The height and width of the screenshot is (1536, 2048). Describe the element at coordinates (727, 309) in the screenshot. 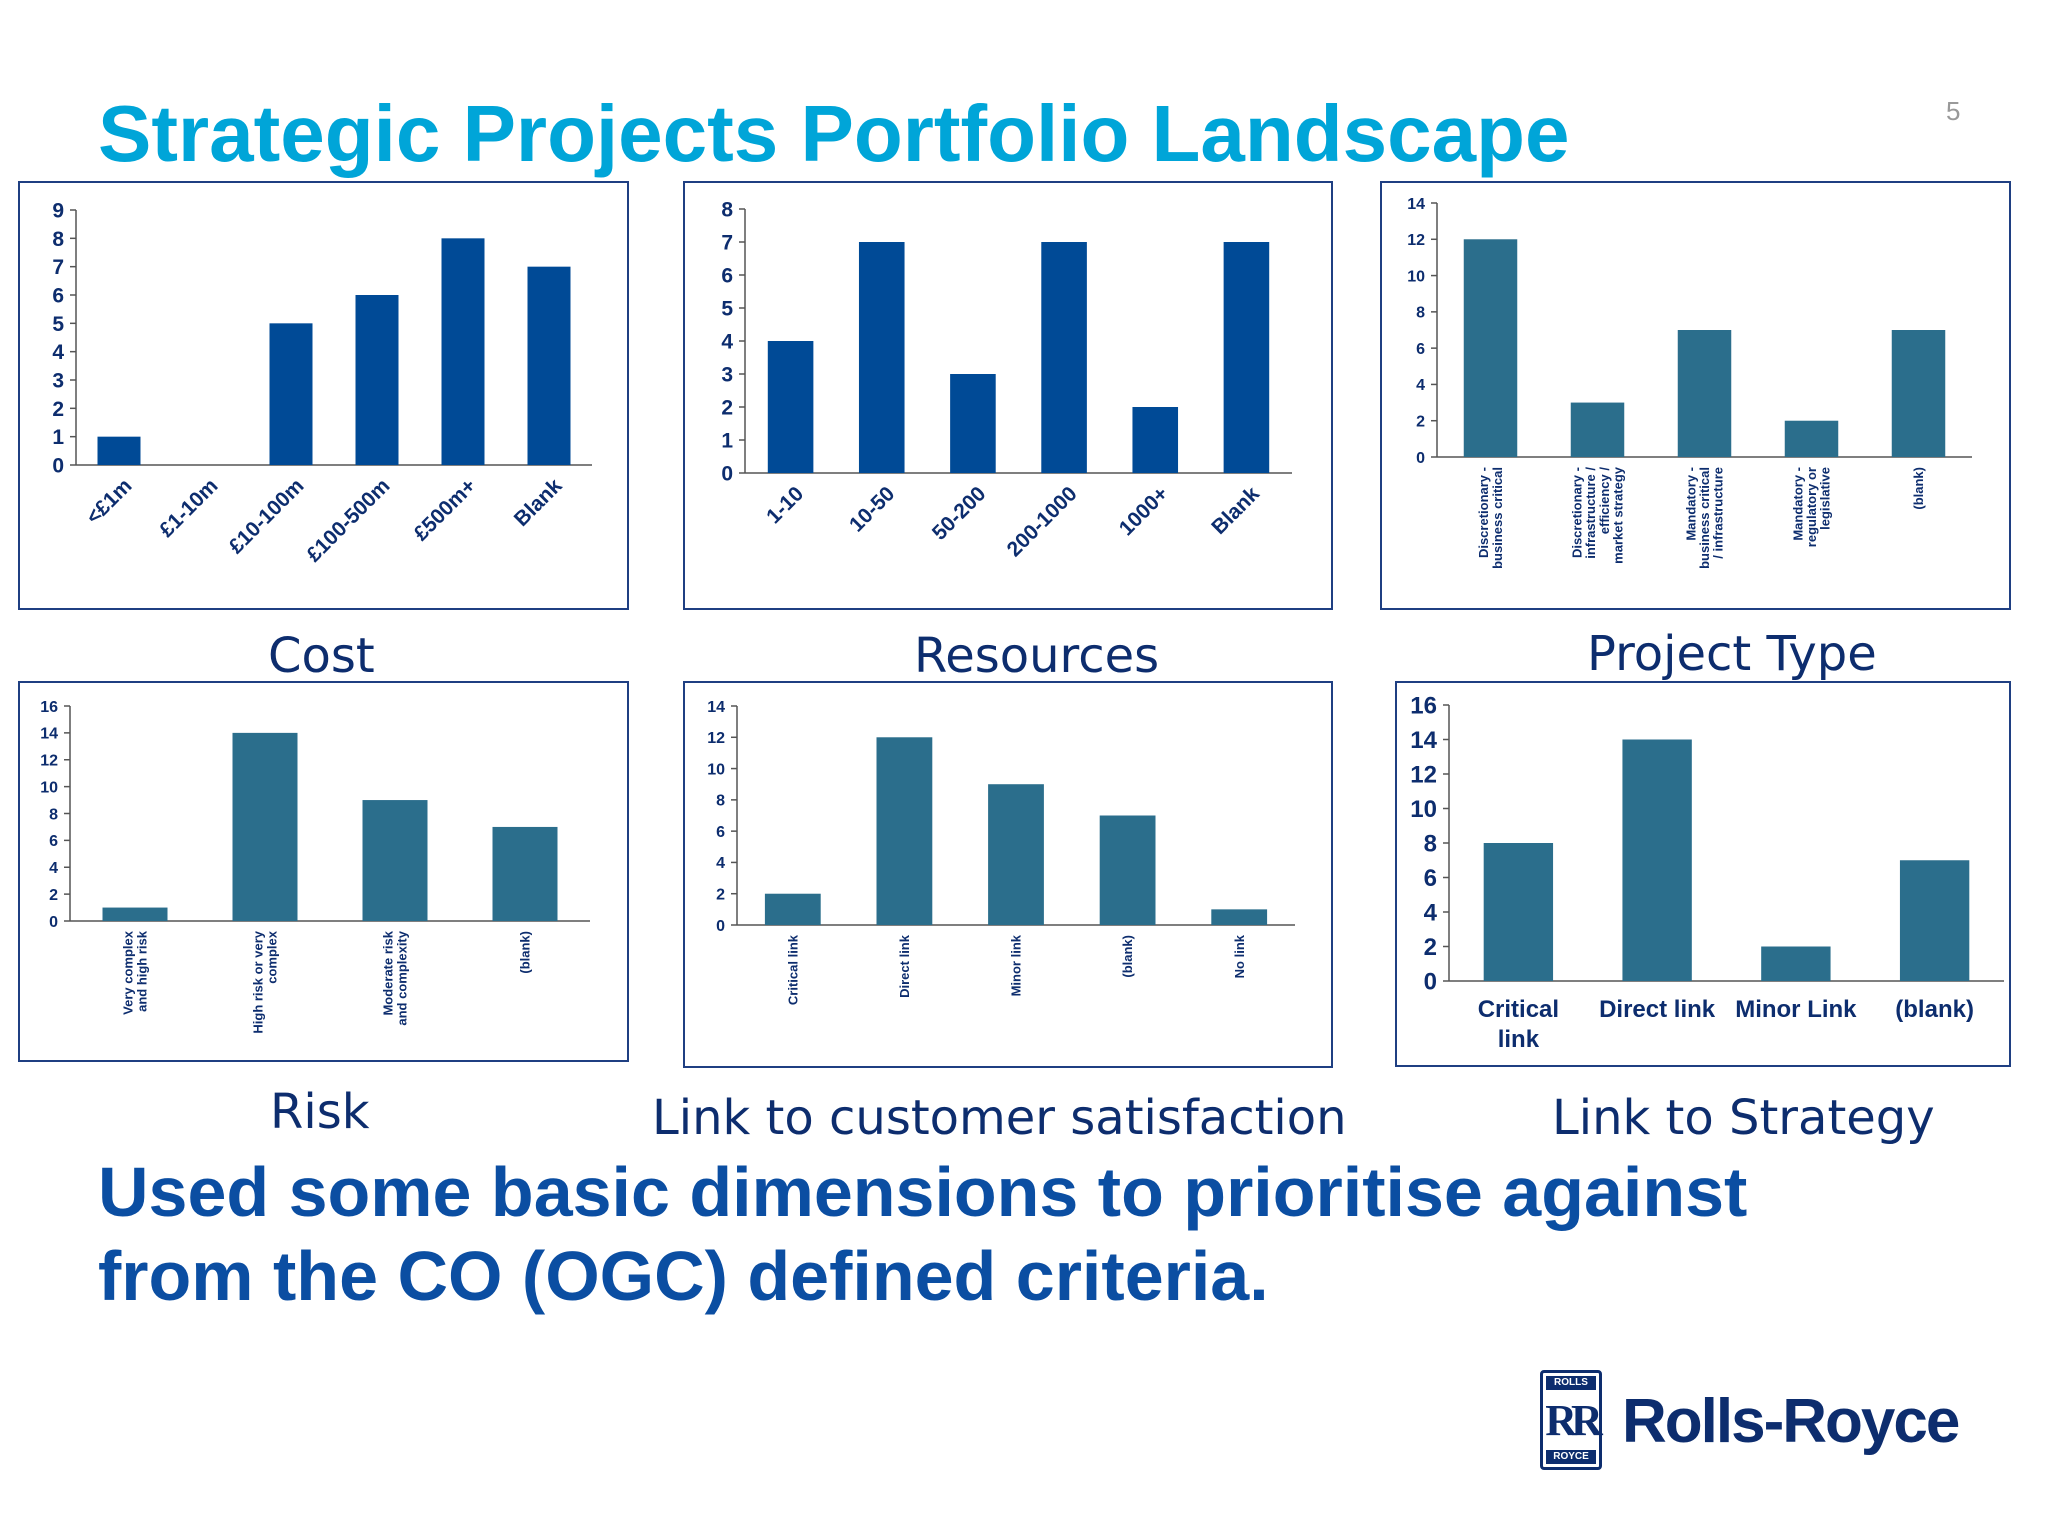

I see `y-tick-label: 5` at that location.